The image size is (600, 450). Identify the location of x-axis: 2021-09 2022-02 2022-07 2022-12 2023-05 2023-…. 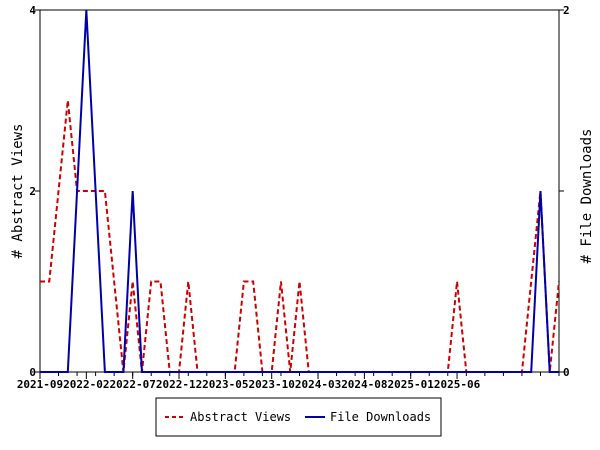
(288, 381).